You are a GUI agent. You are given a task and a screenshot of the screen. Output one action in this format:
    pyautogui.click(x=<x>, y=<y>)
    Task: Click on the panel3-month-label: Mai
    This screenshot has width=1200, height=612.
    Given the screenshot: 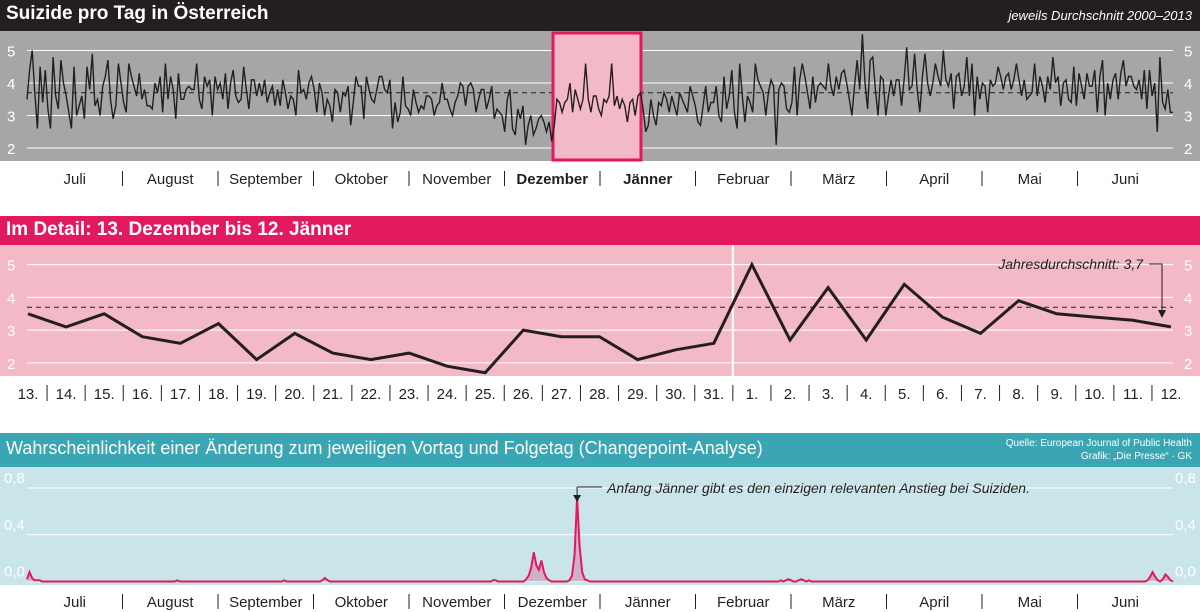 What is the action you would take?
    pyautogui.click(x=1030, y=602)
    